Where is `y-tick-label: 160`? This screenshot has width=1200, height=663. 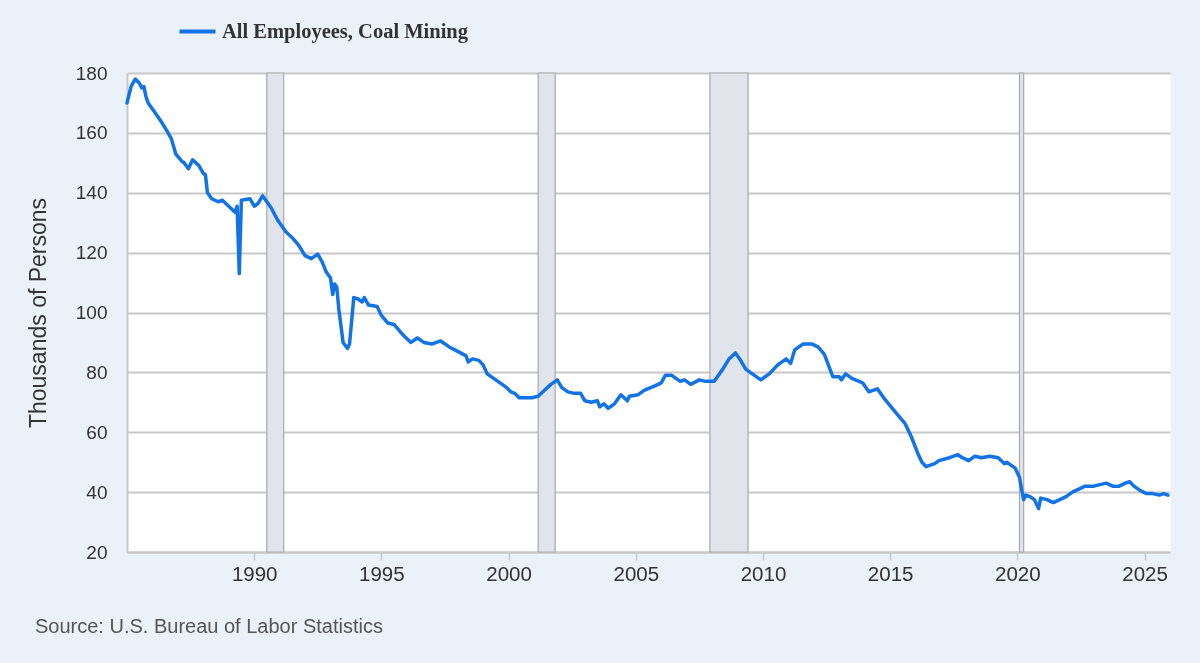
y-tick-label: 160 is located at coordinates (91, 133).